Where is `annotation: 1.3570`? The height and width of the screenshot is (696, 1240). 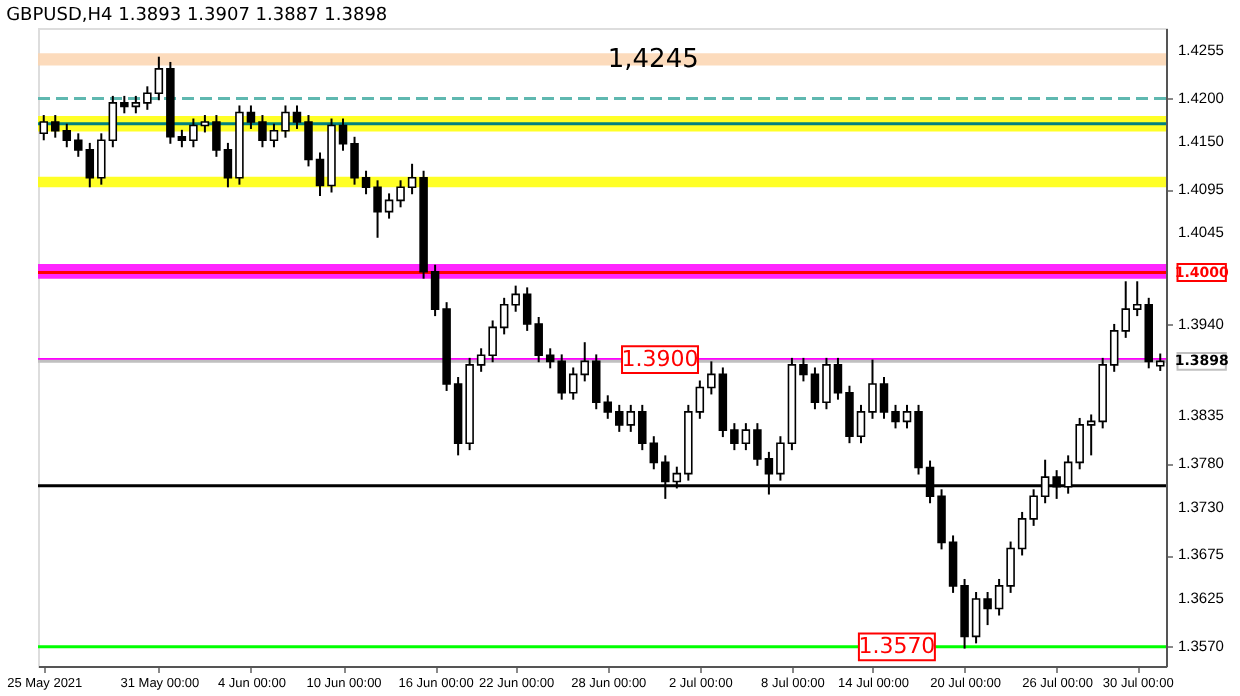 annotation: 1.3570 is located at coordinates (897, 645).